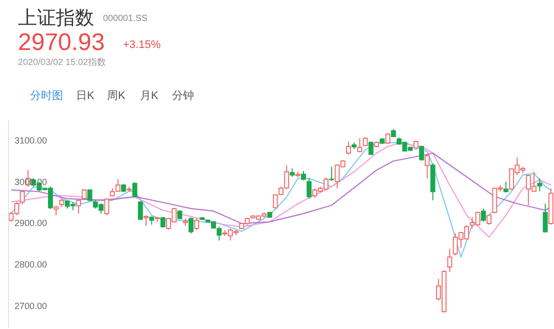 This screenshot has height=329, width=554. I want to click on y-tick-label: 2800.00, so click(31, 265).